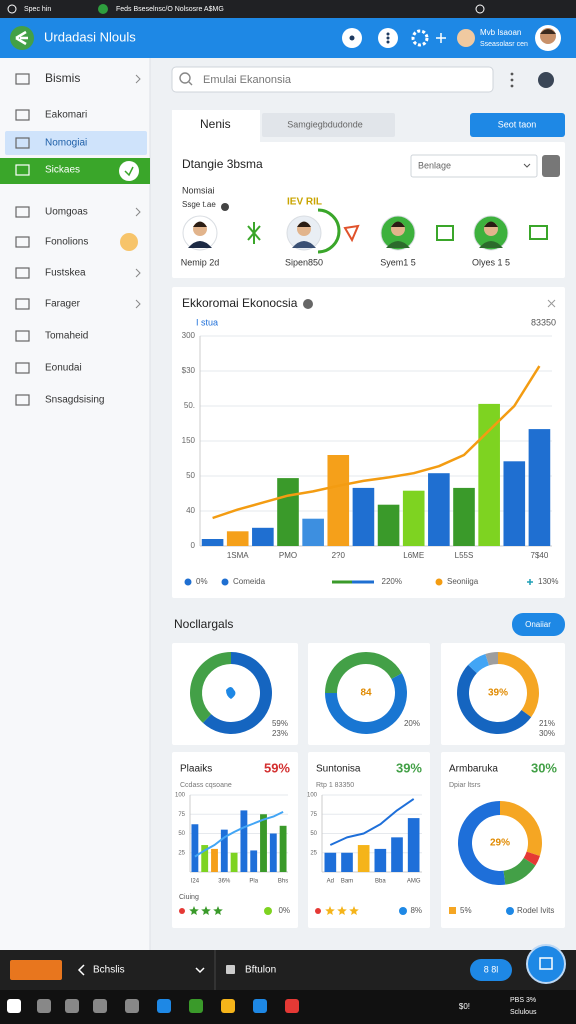 The height and width of the screenshot is (1024, 576). Describe the element at coordinates (304, 262) in the screenshot. I see `person-name: Sipen850` at that location.